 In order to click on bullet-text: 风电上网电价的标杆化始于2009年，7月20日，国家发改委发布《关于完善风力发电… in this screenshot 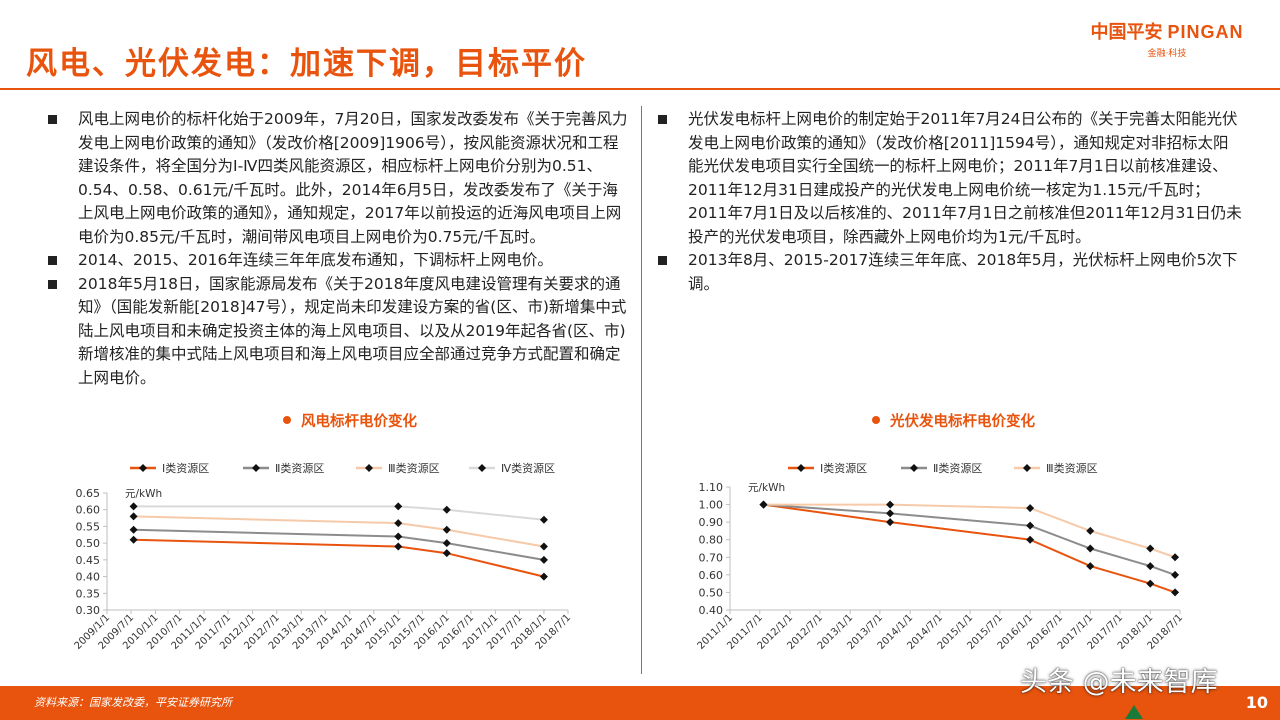, I will do `click(353, 178)`.